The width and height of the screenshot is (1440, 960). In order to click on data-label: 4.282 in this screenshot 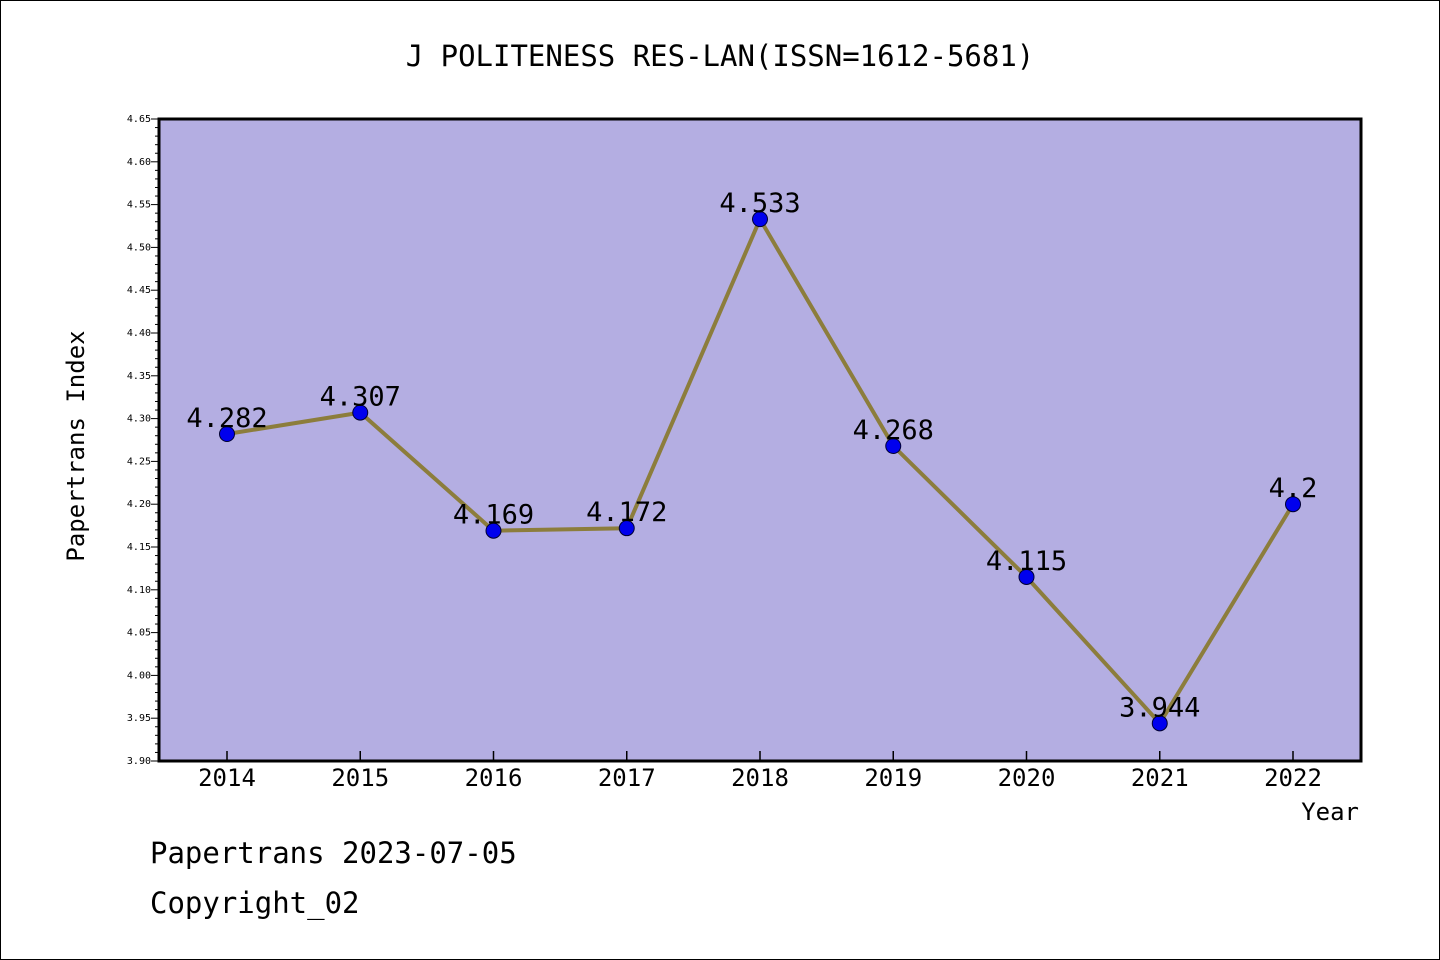, I will do `click(226, 418)`.